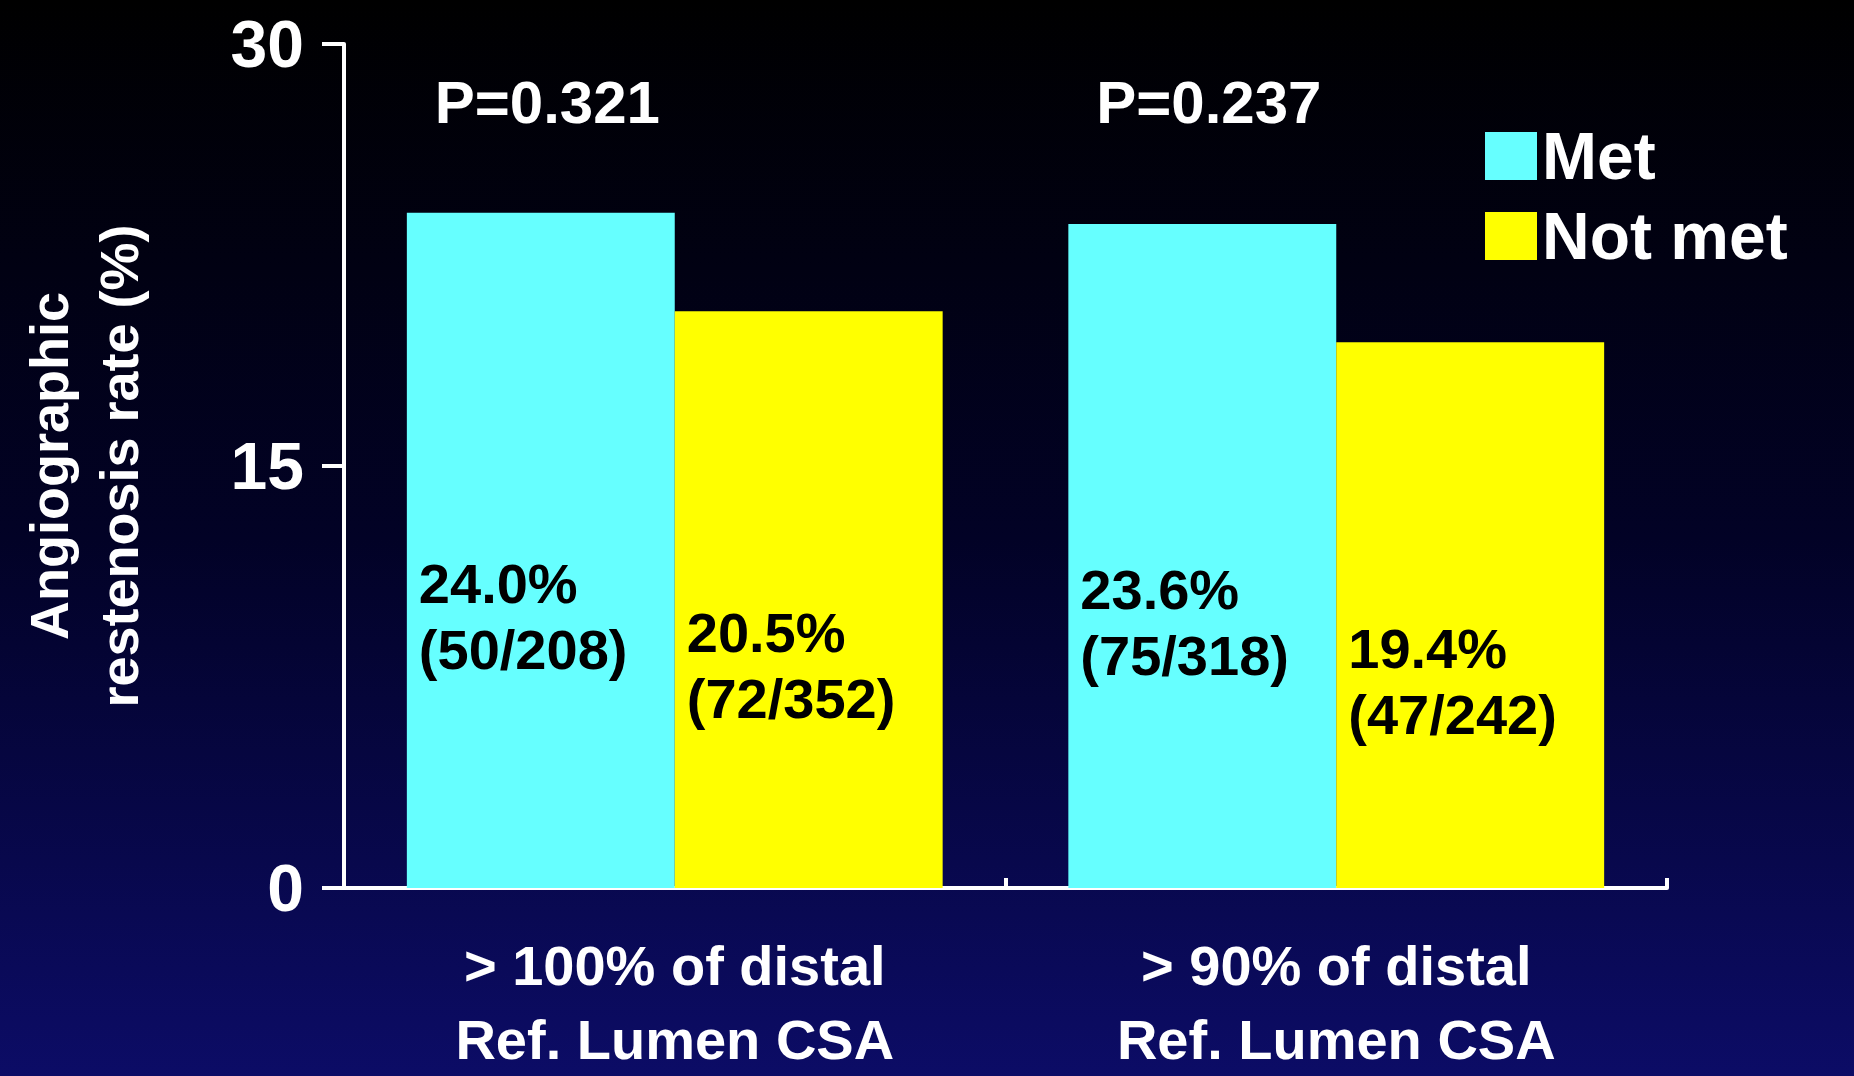  I want to click on y-tick-label: 15, so click(267, 466).